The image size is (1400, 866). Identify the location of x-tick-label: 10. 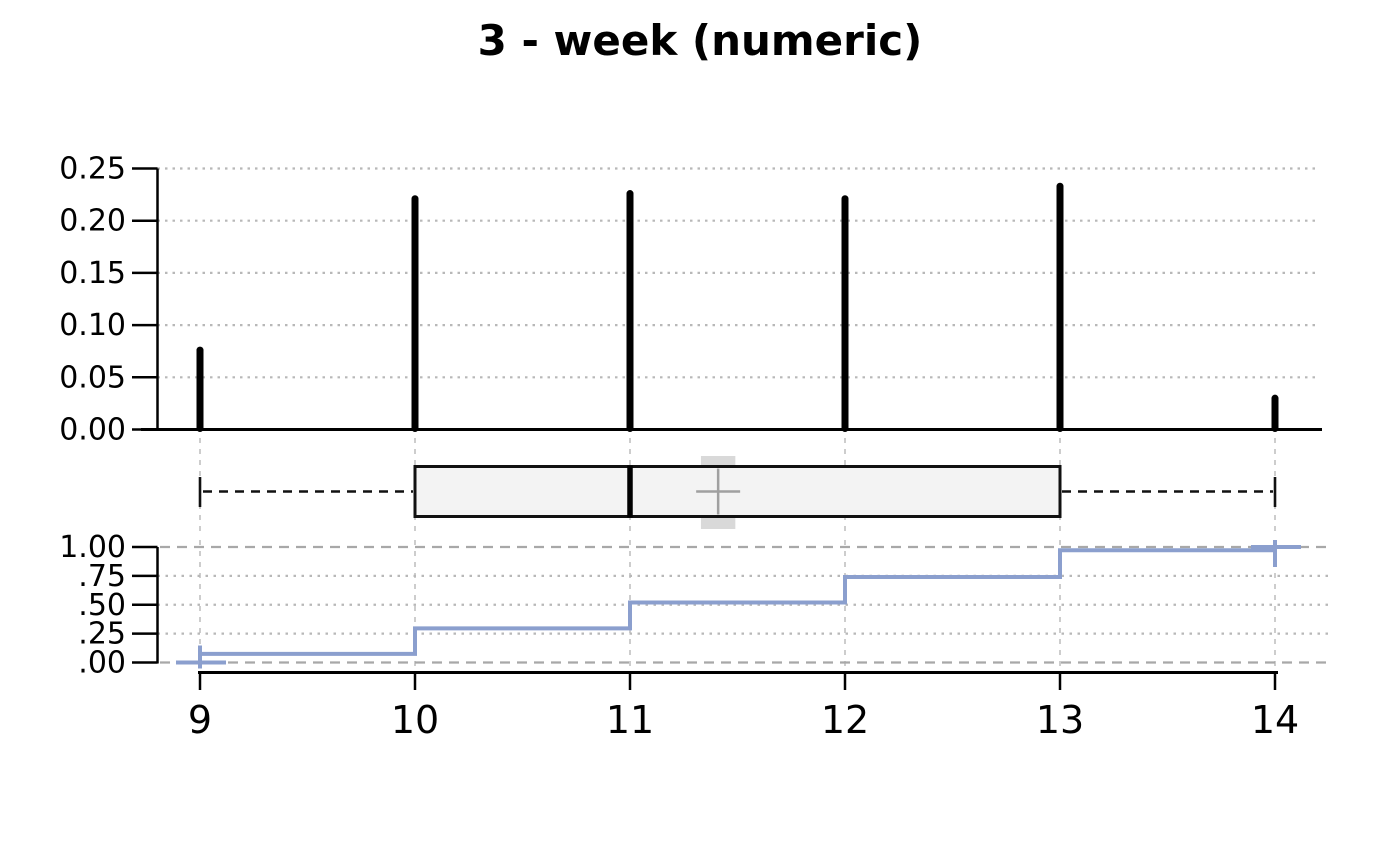
(415, 720).